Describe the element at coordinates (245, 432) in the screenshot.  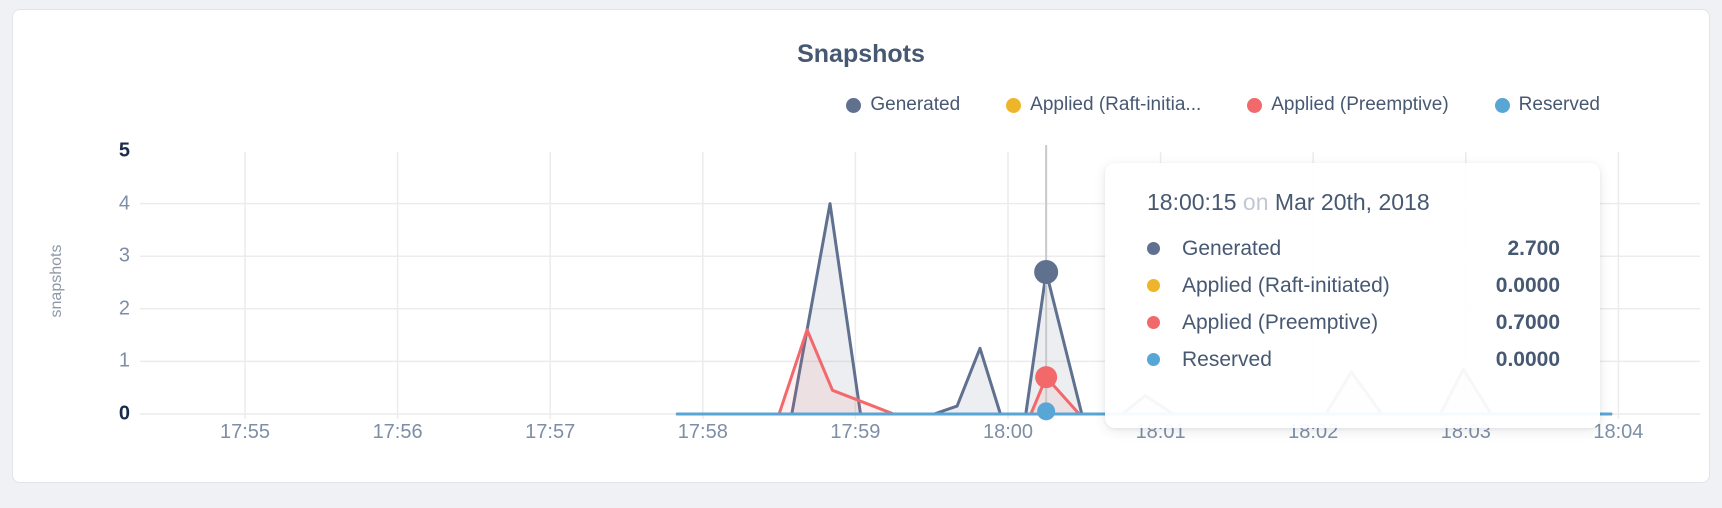
I see `x-tick-label: 17:55` at that location.